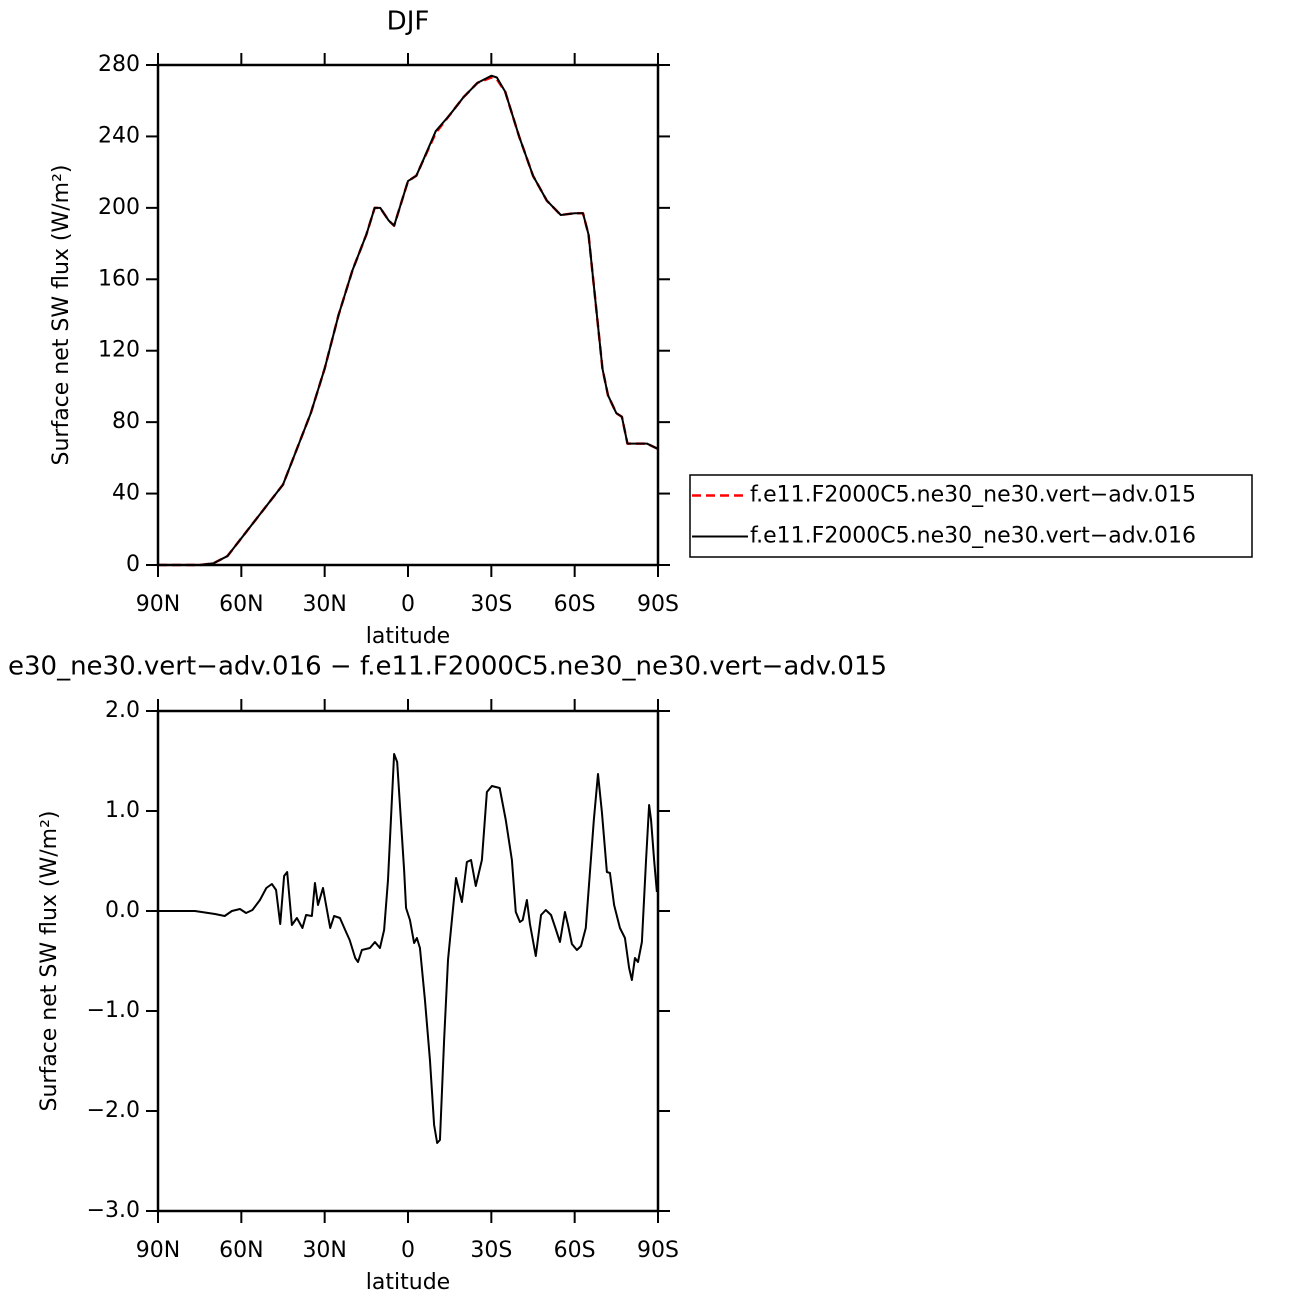  I want to click on legend-label: f.e11.F2000C5.ne30_ne30.vert−adv.016, so click(973, 536).